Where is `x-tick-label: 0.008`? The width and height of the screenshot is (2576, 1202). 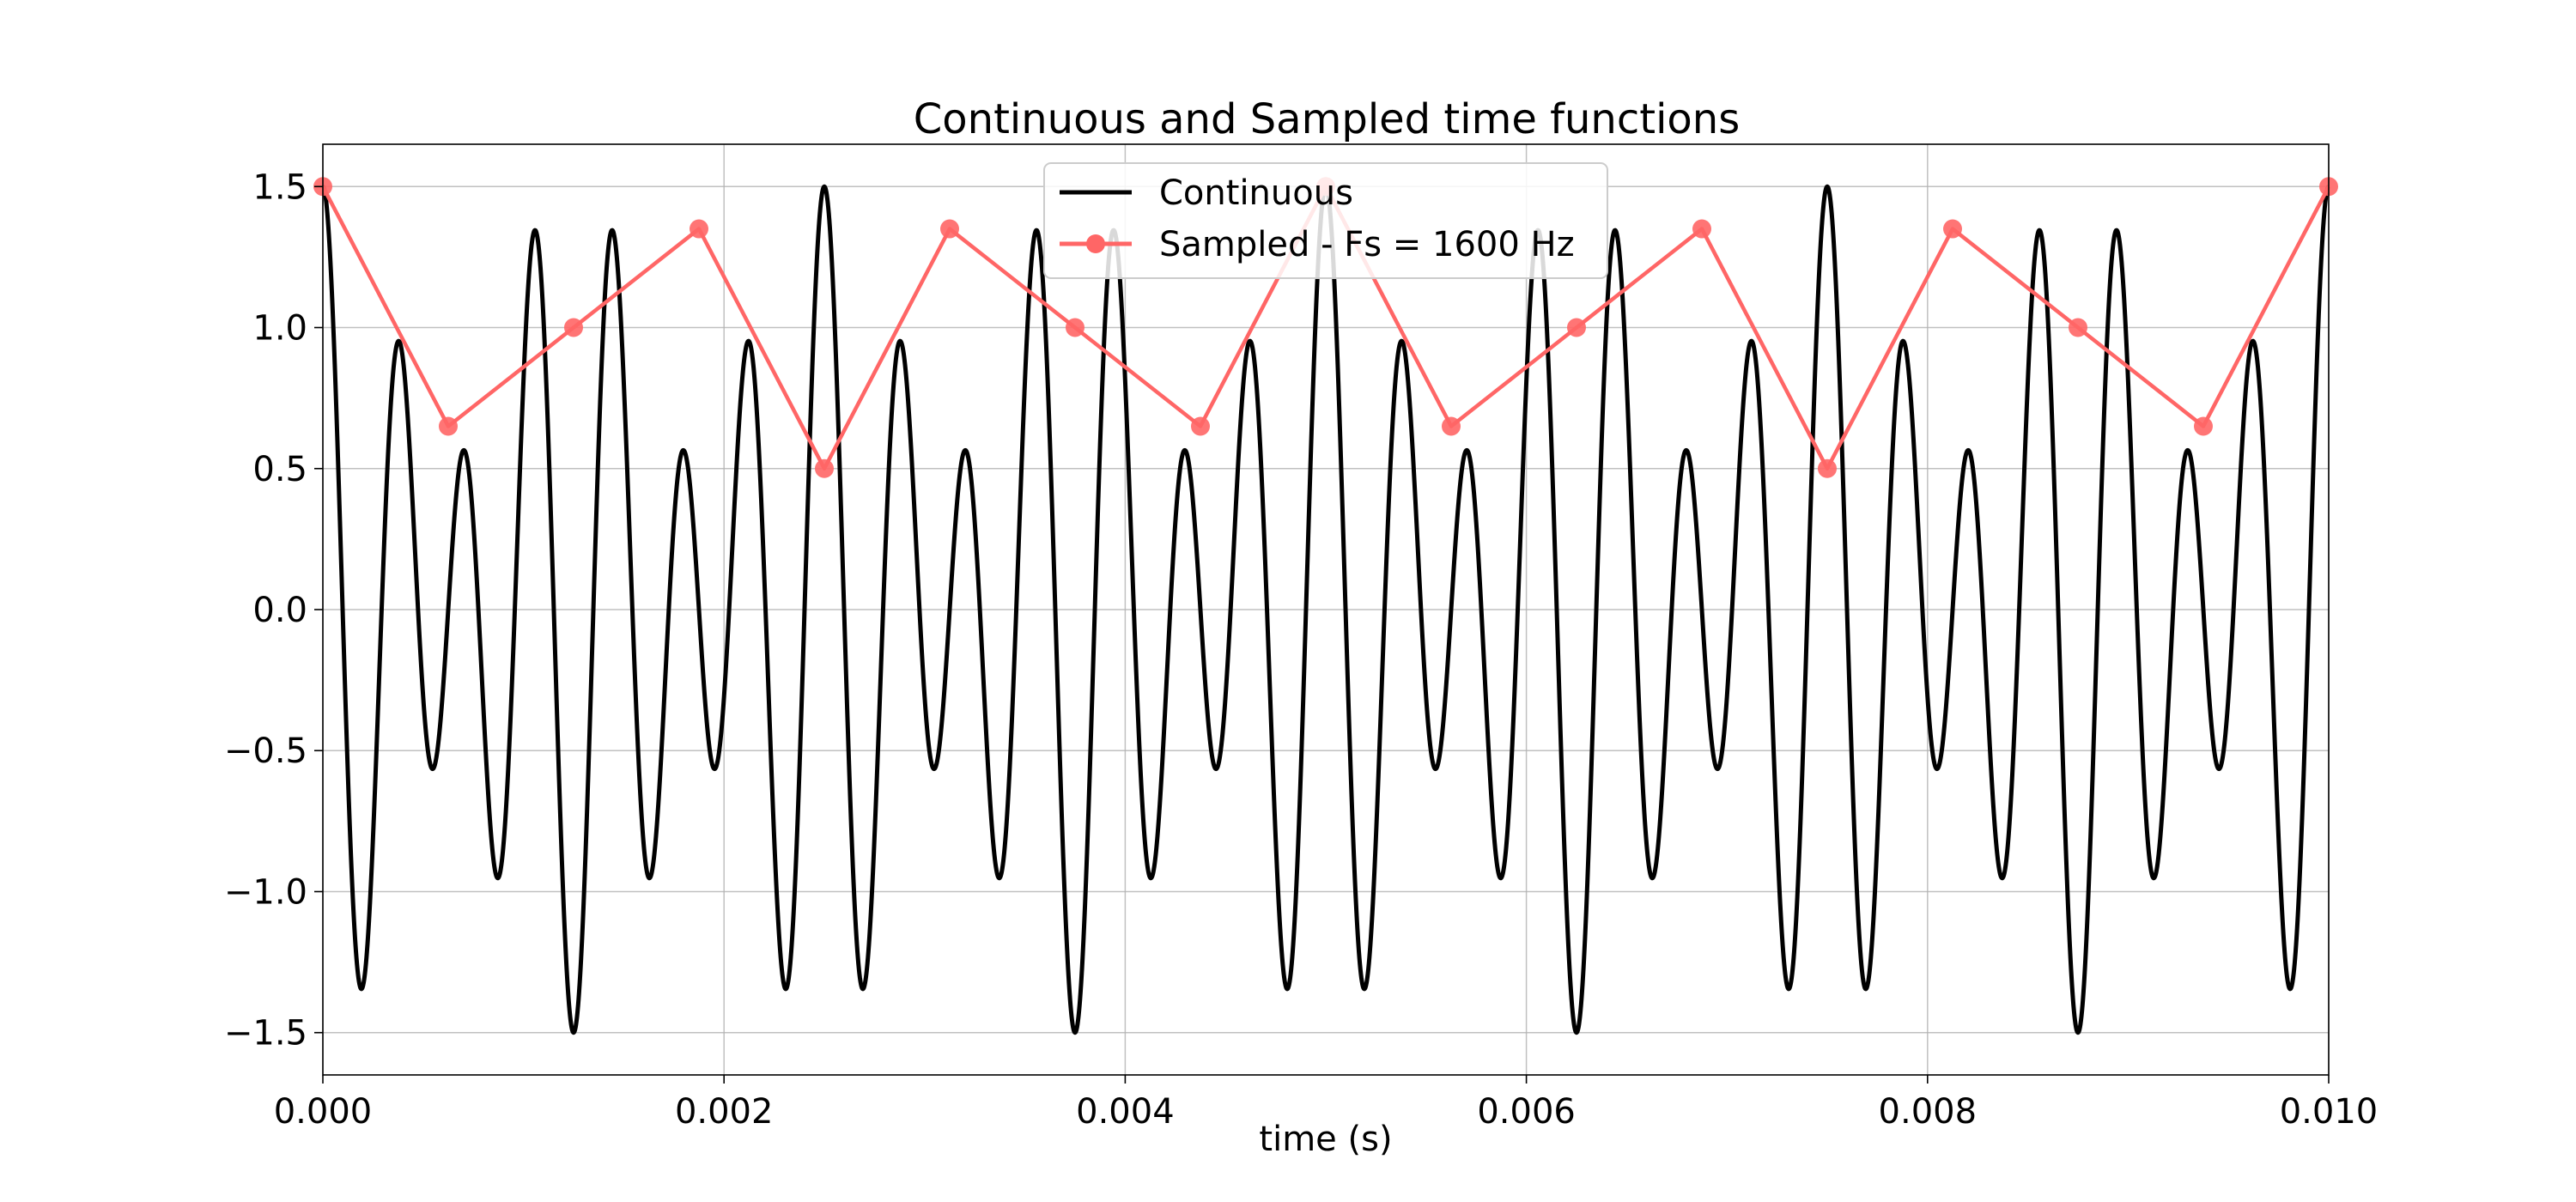
x-tick-label: 0.008 is located at coordinates (1929, 1112).